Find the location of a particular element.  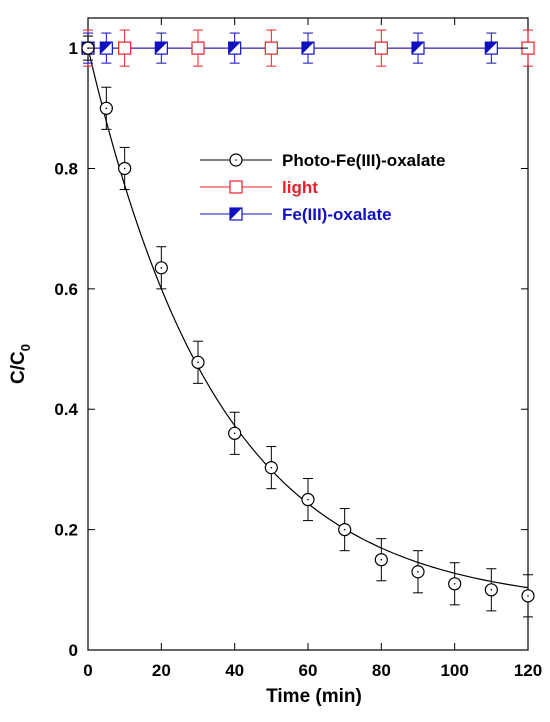

x-axis-title: Time (min) is located at coordinates (314, 696).